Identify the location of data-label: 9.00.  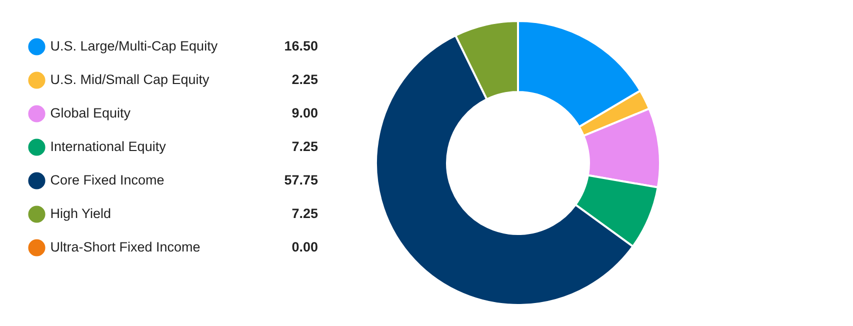
(305, 112).